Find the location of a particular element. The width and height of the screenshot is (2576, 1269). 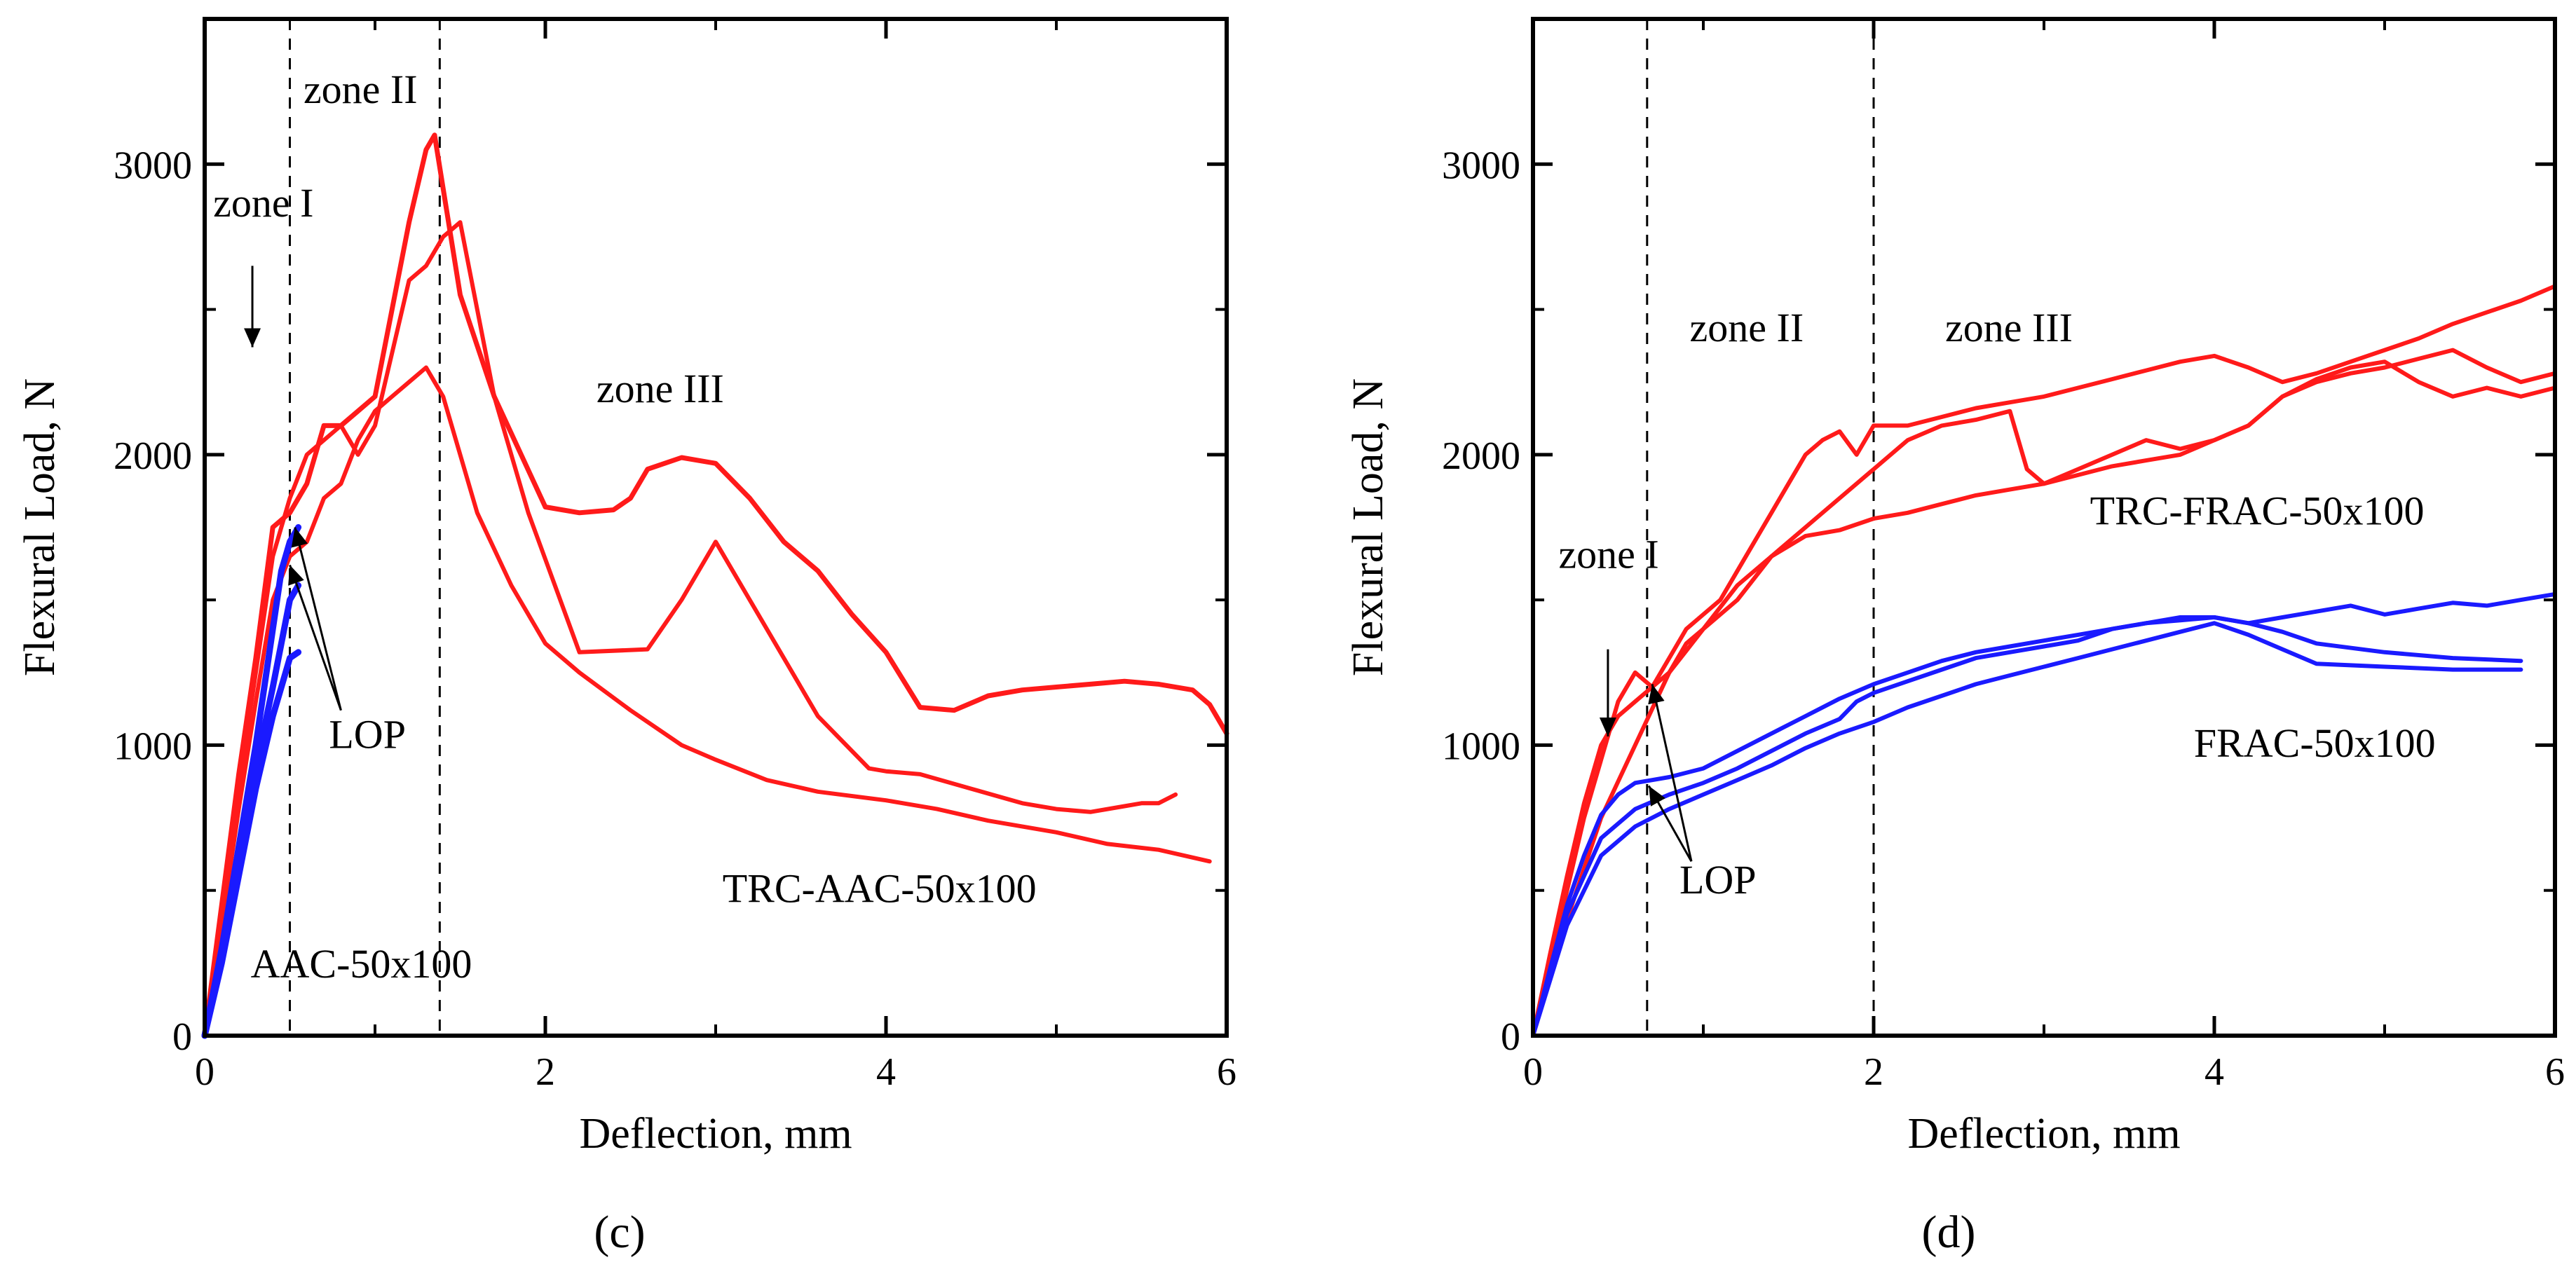

annotation-label-1: zone II is located at coordinates (361, 89).